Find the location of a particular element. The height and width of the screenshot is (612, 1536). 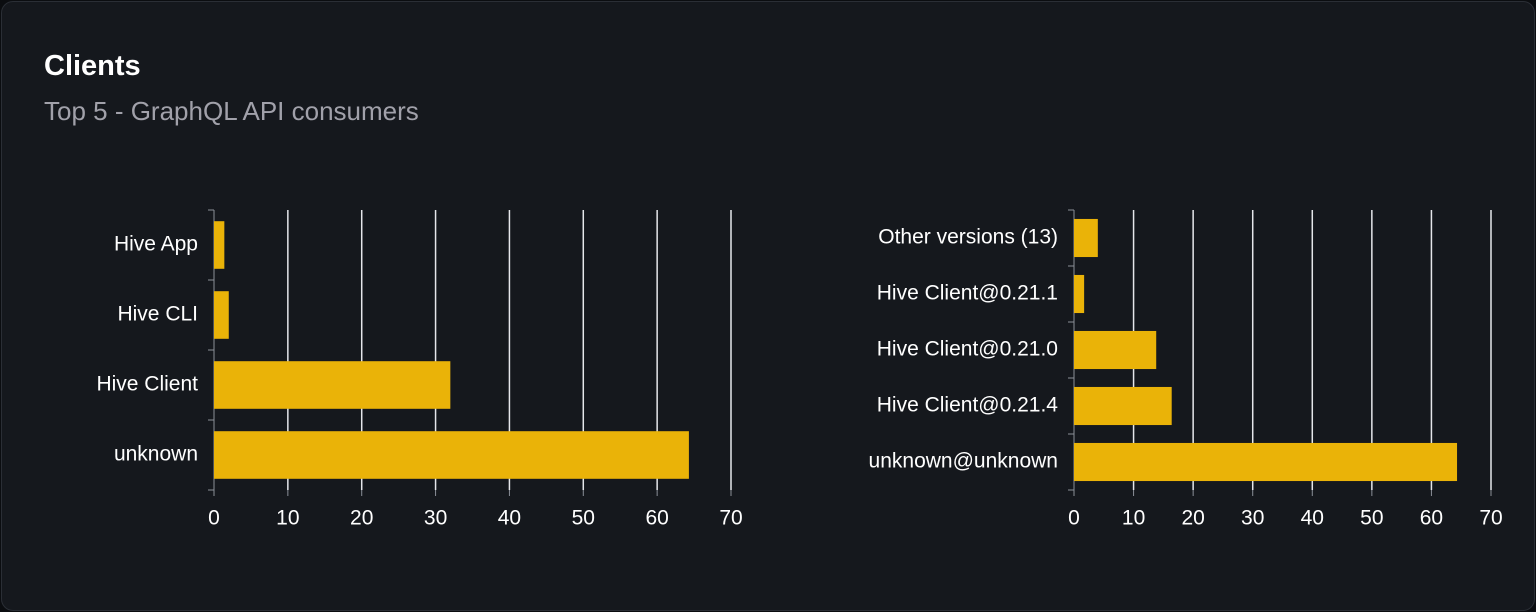

card-subtitle: Top 5 - GraphQL API consumers is located at coordinates (231, 111).